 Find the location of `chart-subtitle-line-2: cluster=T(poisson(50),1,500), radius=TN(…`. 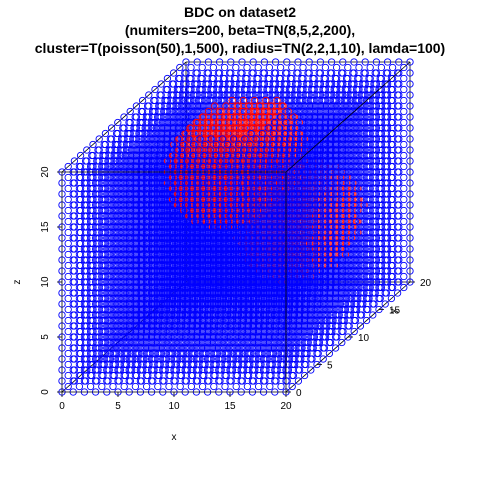

chart-subtitle-line-2: cluster=T(poisson(50),1,500), radius=TN(… is located at coordinates (240, 48).